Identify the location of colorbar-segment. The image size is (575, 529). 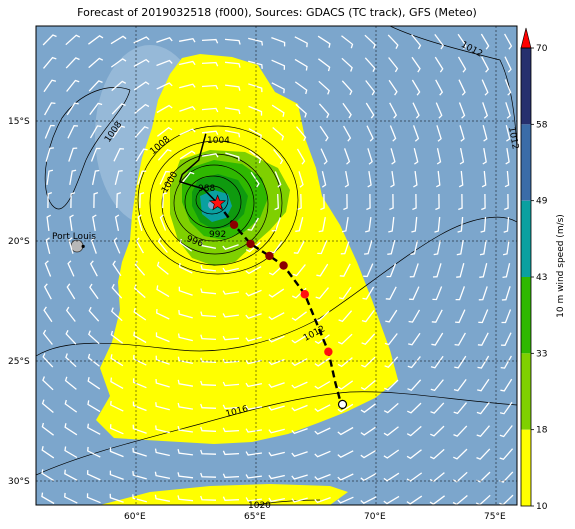
(526, 391).